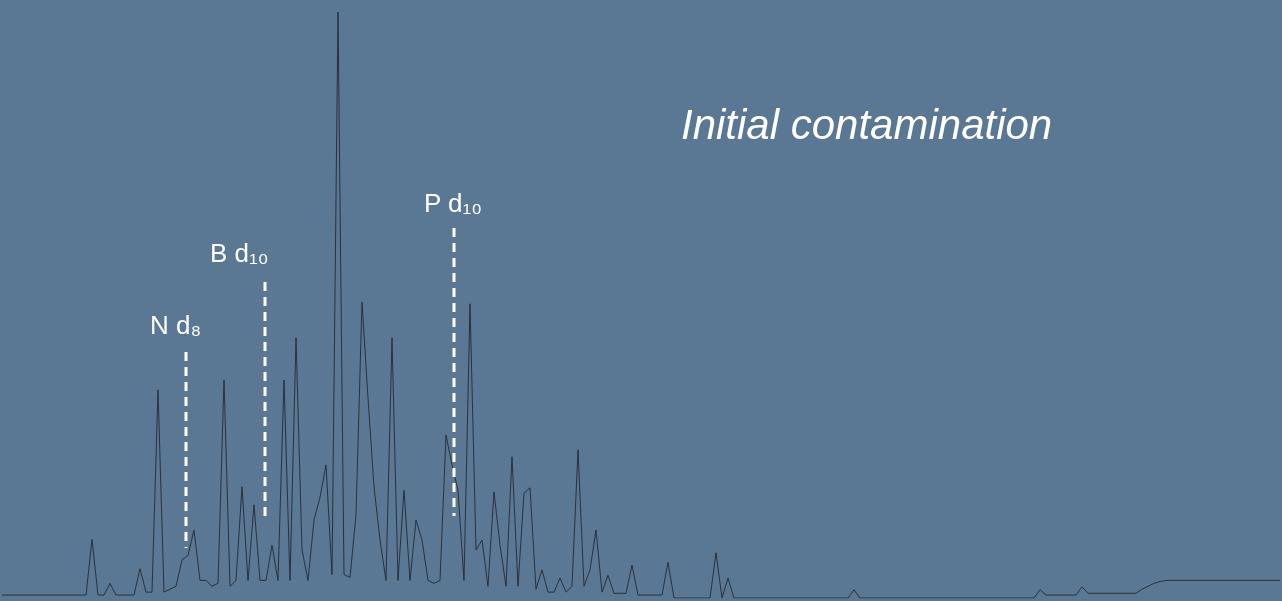  Describe the element at coordinates (867, 124) in the screenshot. I see `text: Initial contamination` at that location.